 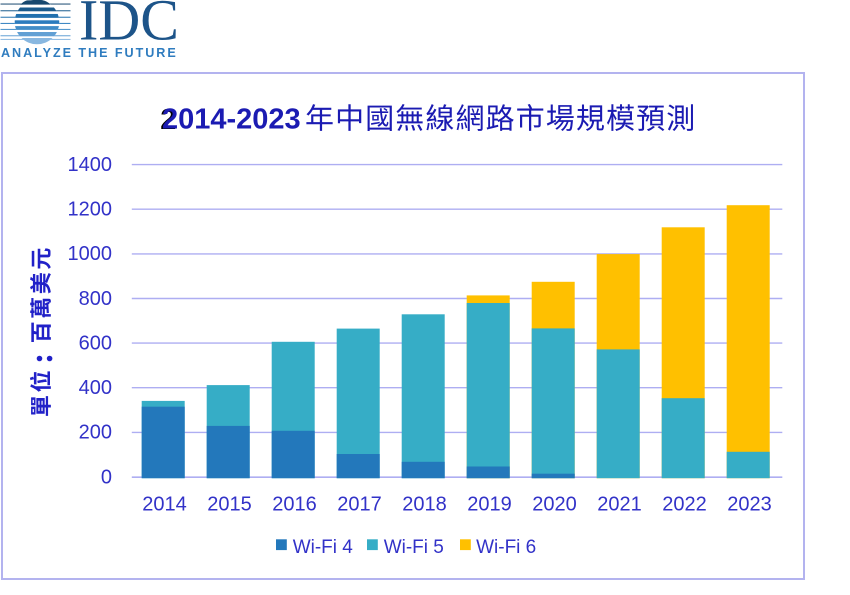 I want to click on svg-text: 2023, so click(x=749, y=505).